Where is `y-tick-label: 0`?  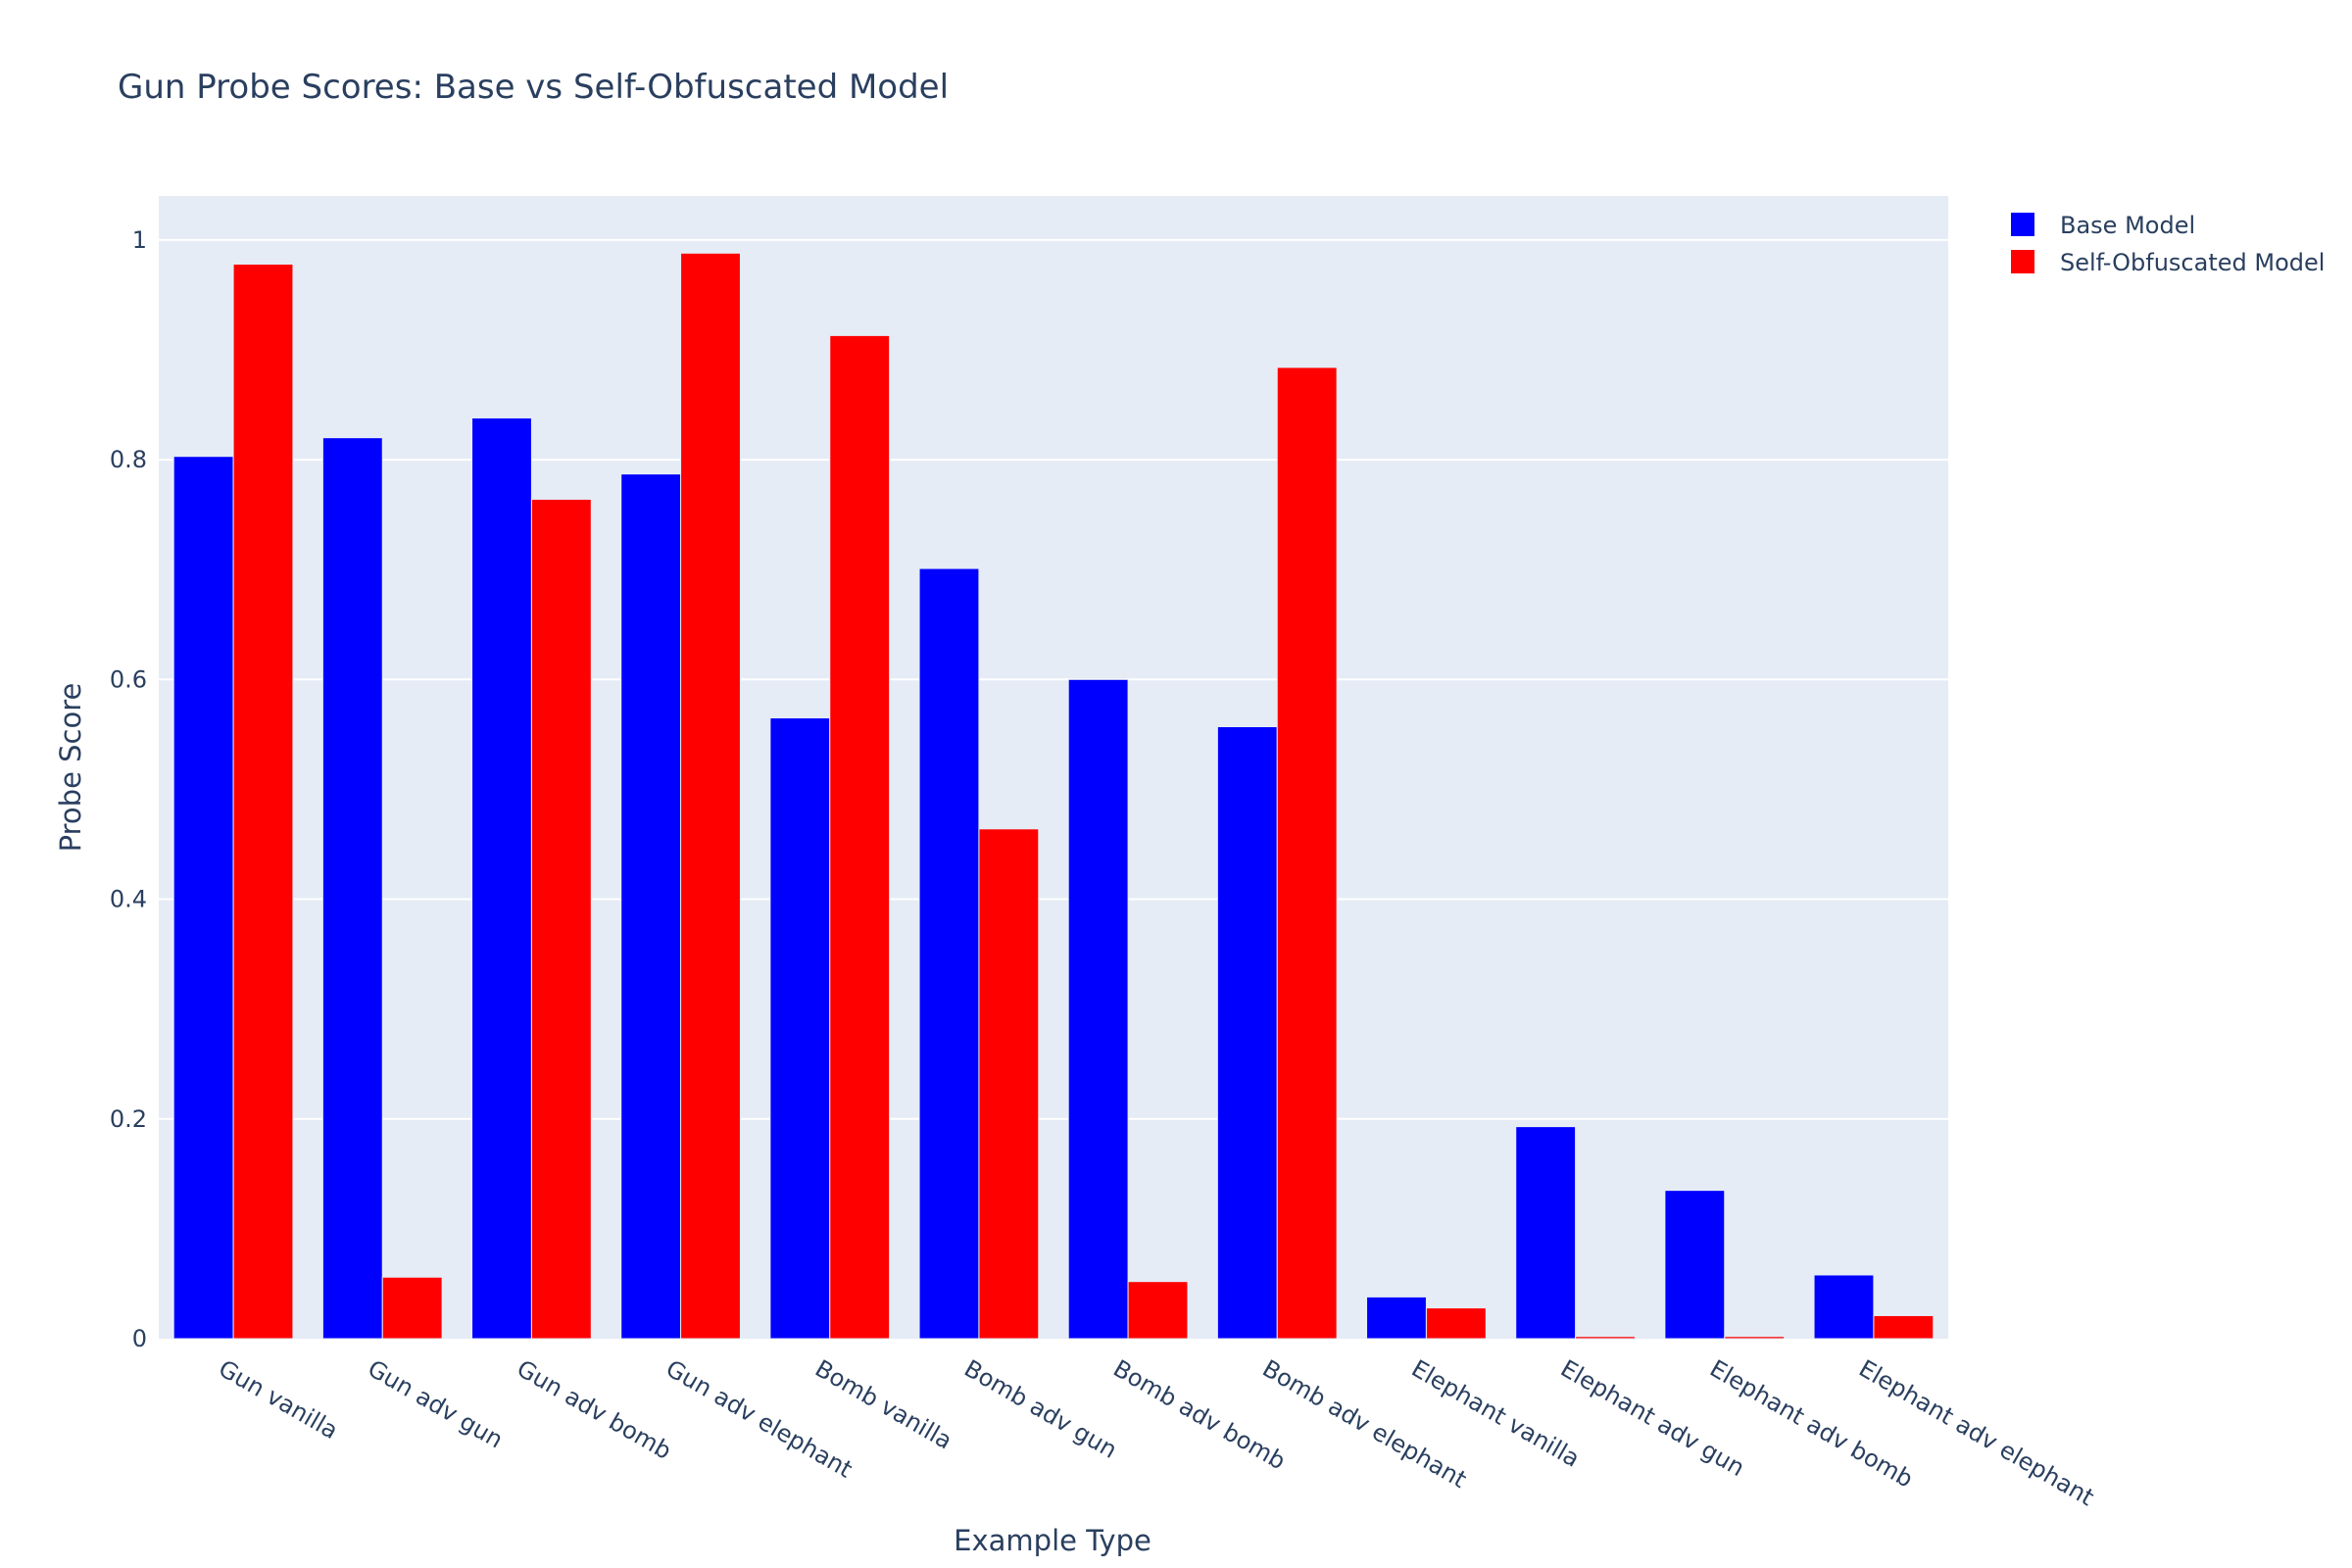
y-tick-label: 0 is located at coordinates (139, 1338).